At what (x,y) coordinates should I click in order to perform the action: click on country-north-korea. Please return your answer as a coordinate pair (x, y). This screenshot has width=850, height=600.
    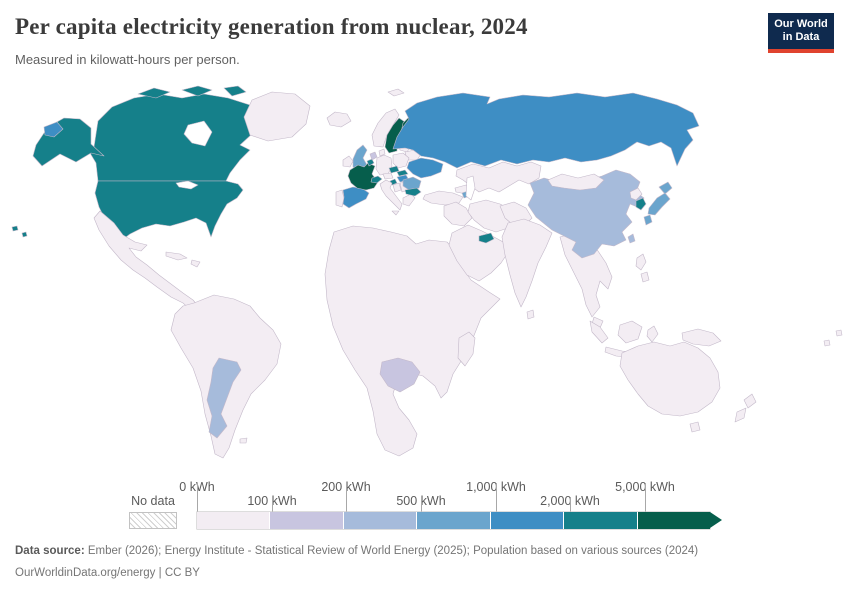
    Looking at the image, I should click on (636, 194).